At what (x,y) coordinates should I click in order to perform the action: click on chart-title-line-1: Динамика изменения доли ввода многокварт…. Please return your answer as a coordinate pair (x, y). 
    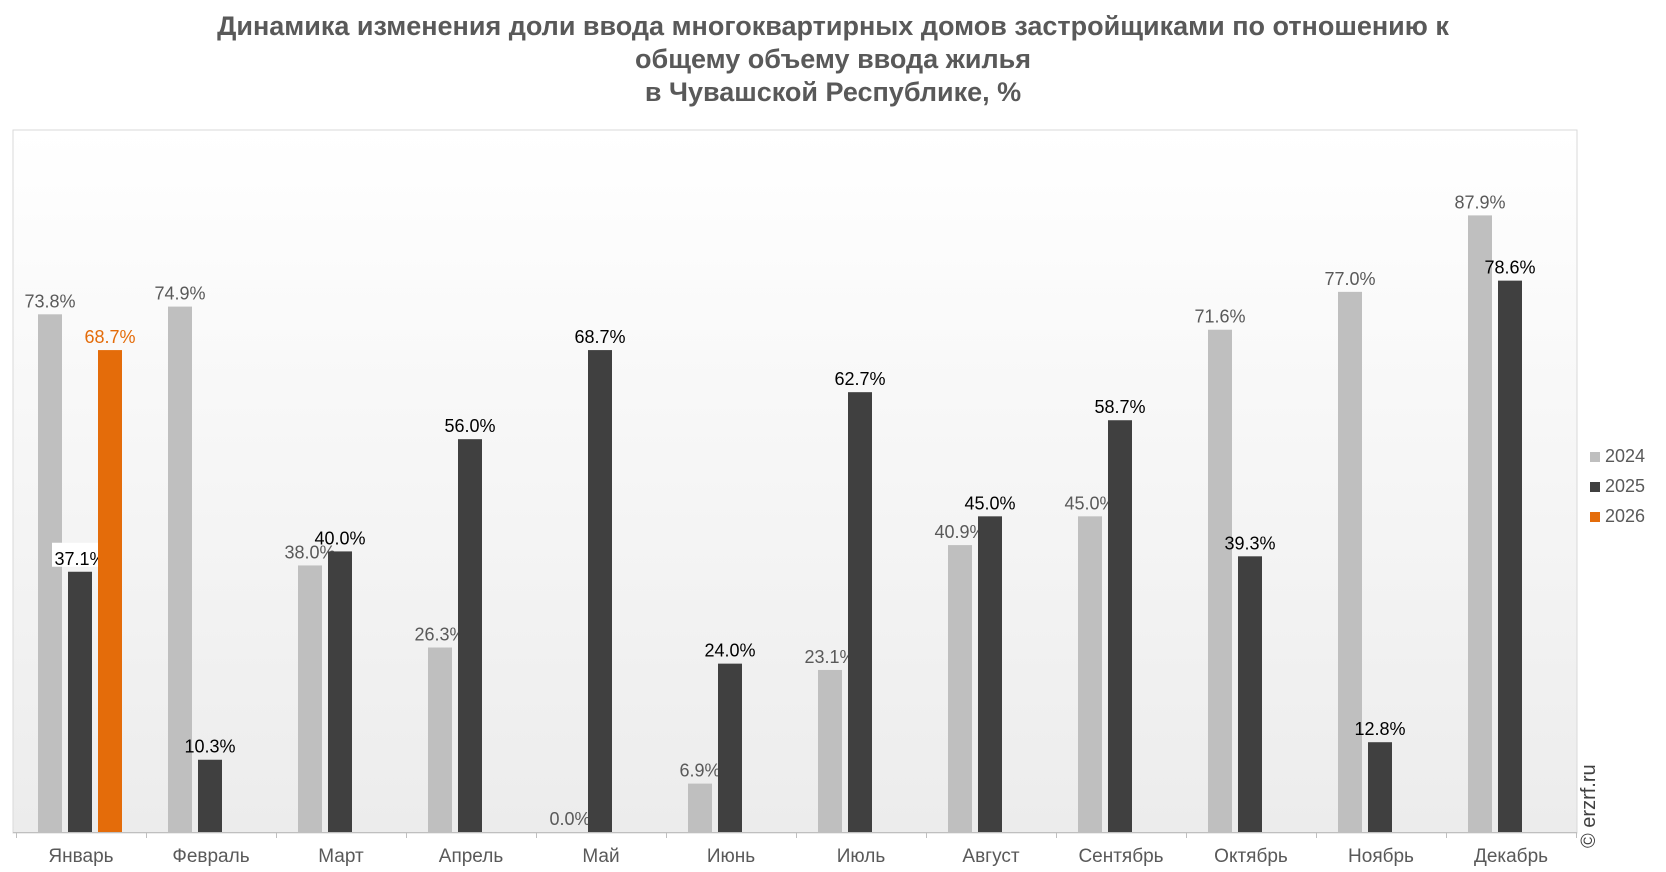
    Looking at the image, I should click on (833, 26).